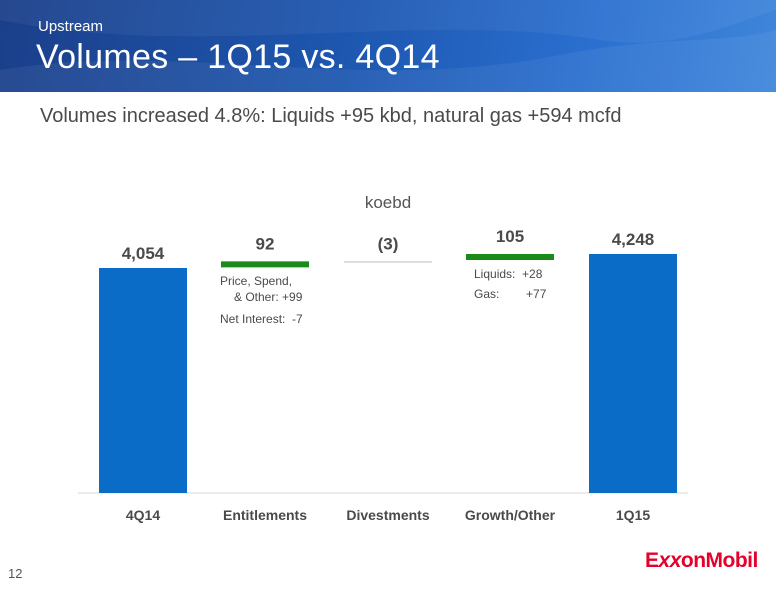 This screenshot has width=776, height=600. Describe the element at coordinates (265, 264) in the screenshot. I see `delta-bar-entitlements` at that location.